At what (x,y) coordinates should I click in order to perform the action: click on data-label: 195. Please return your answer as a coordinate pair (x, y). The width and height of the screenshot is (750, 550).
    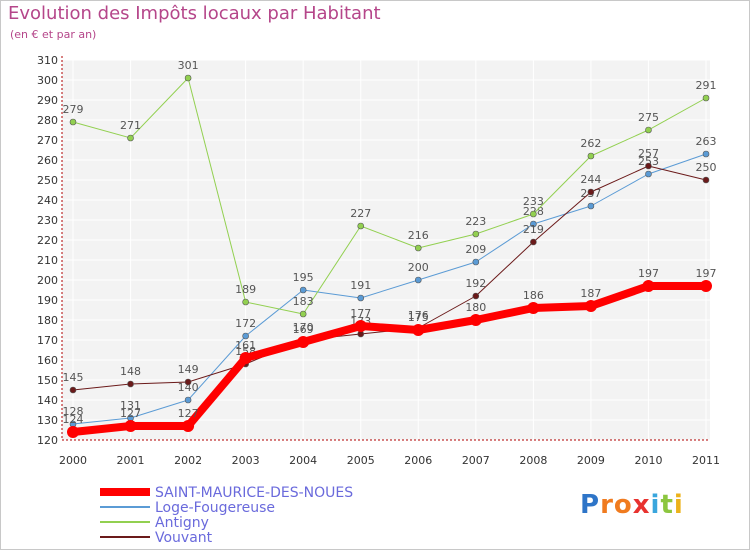
    Looking at the image, I should click on (303, 277).